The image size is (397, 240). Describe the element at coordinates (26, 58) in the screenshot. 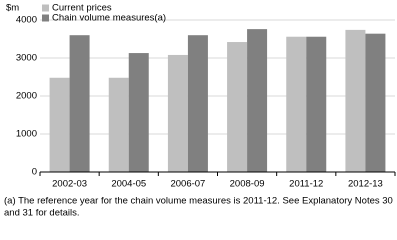

I see `y-tick-label: 3000` at that location.